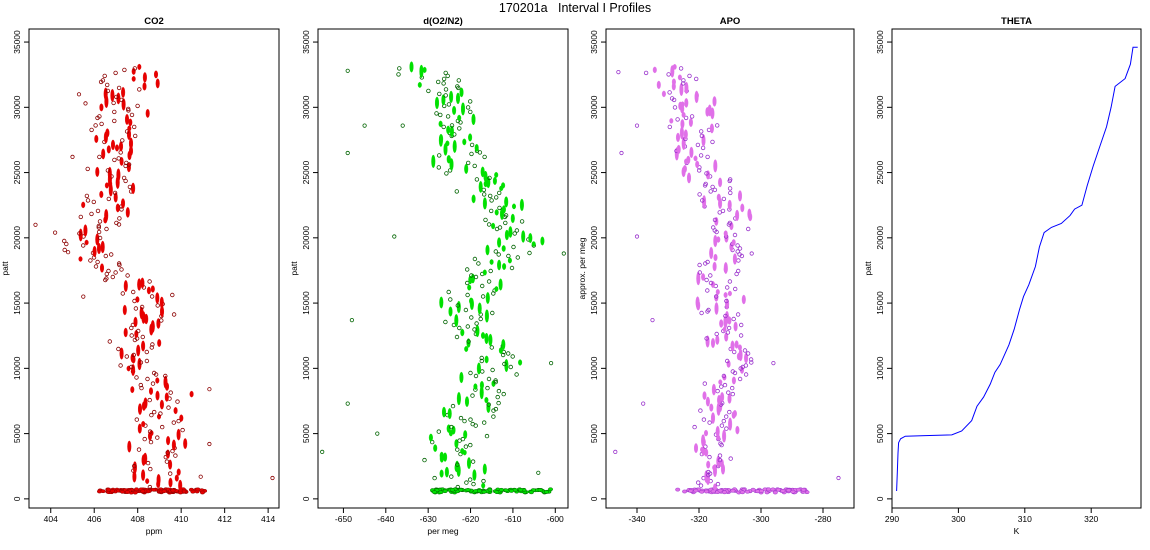 This screenshot has height=550, width=1150. What do you see at coordinates (760, 519) in the screenshot?
I see `apo-x-tick-label: -300` at bounding box center [760, 519].